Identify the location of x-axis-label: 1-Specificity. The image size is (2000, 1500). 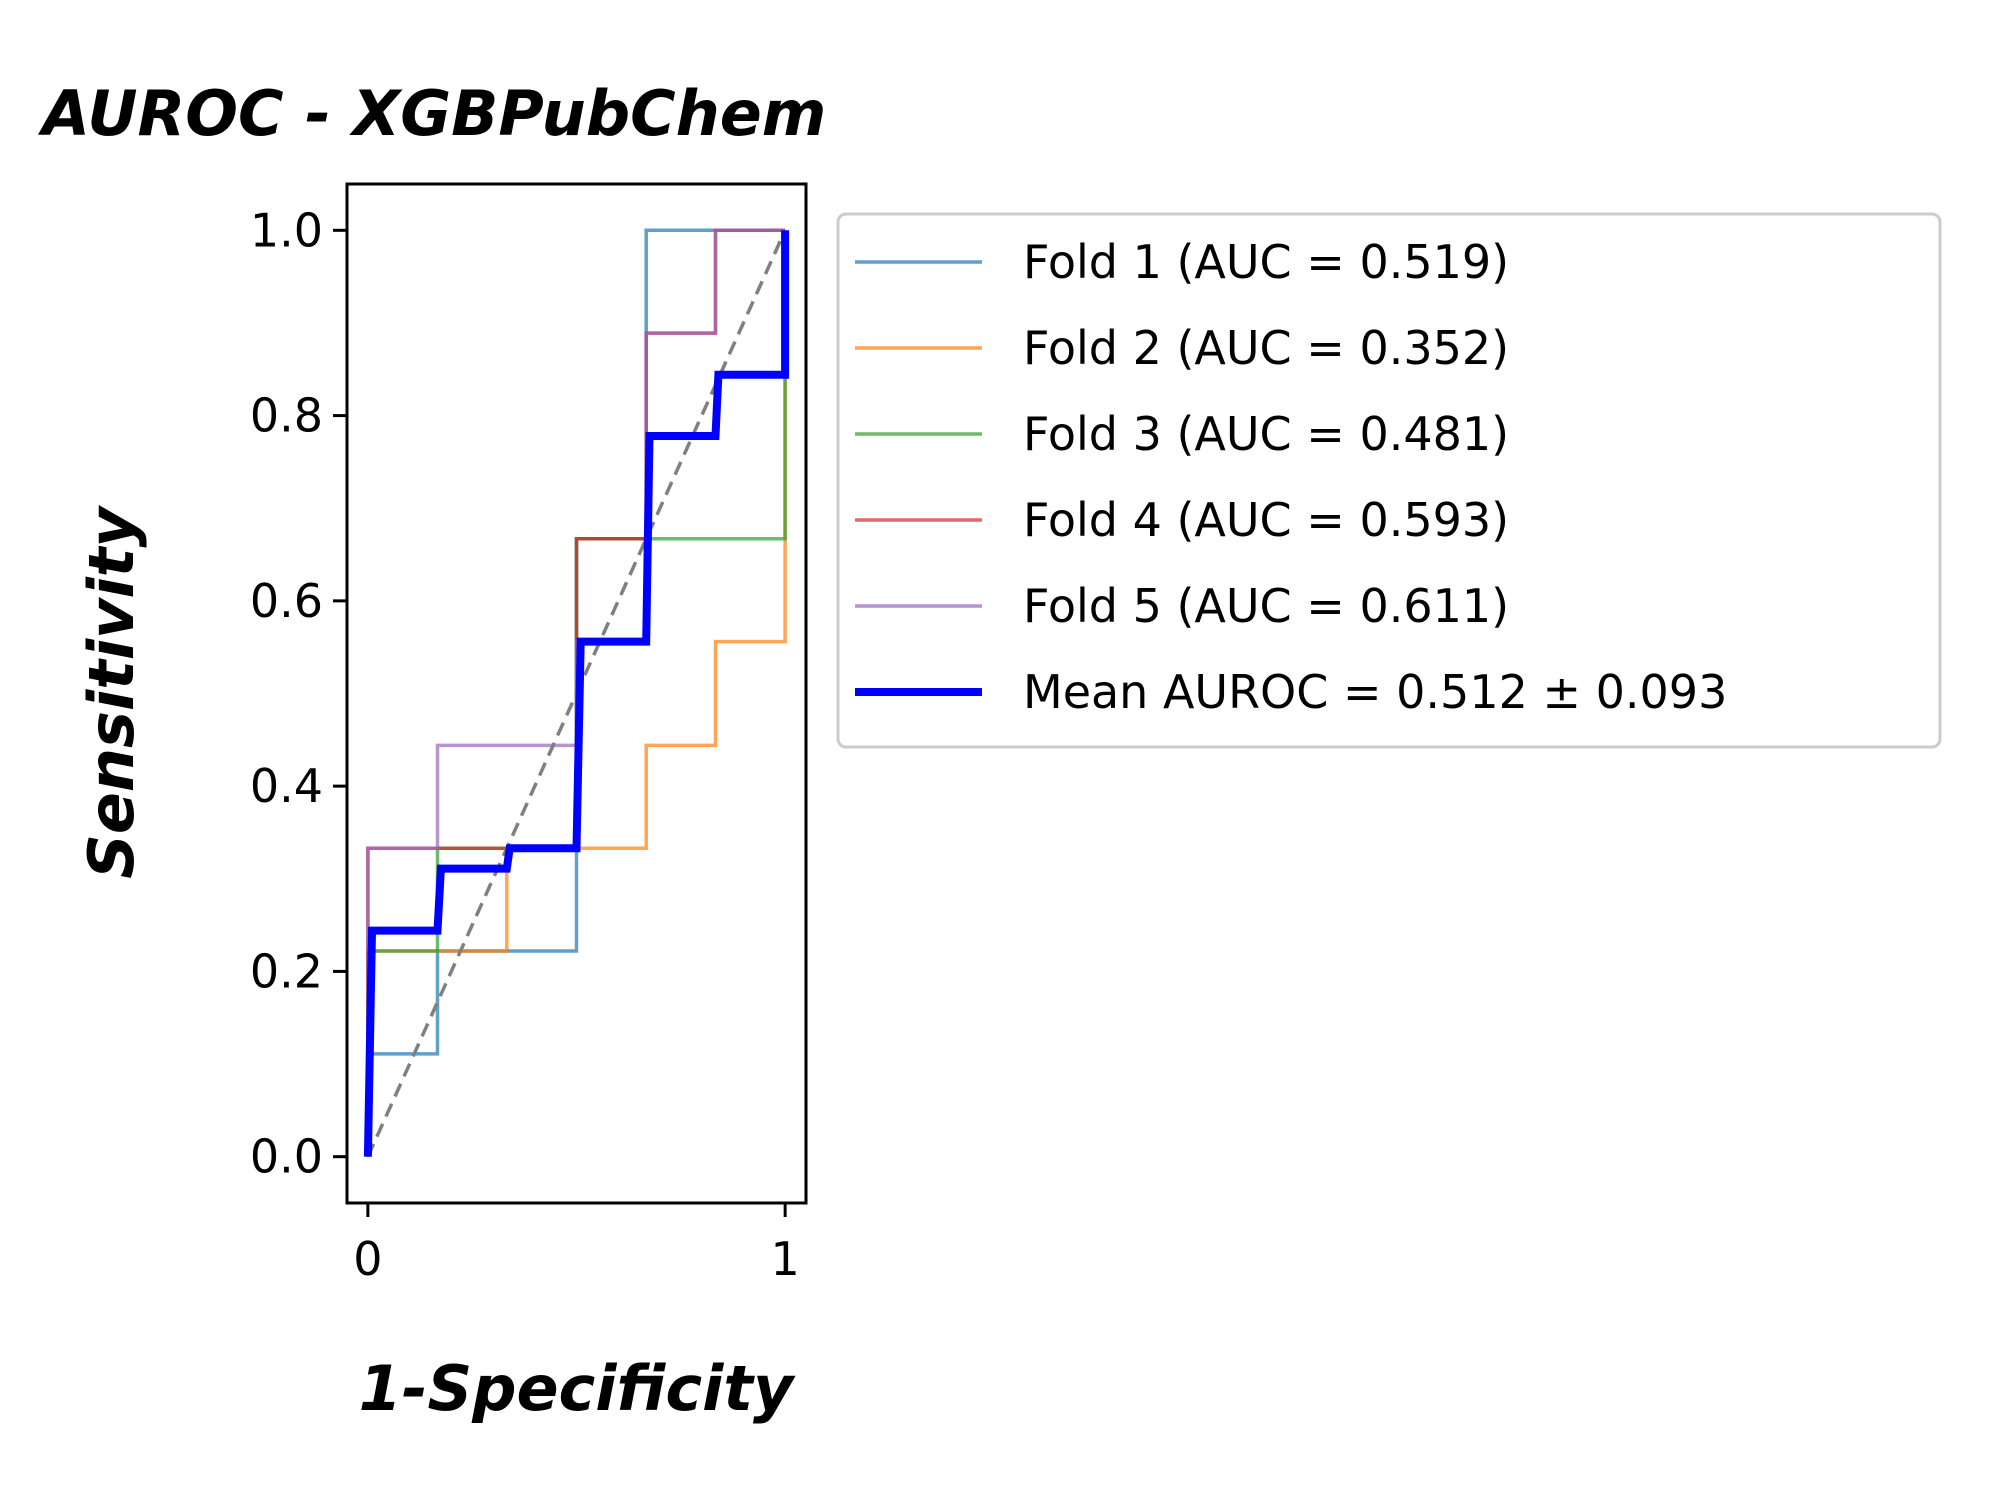
(577, 1388).